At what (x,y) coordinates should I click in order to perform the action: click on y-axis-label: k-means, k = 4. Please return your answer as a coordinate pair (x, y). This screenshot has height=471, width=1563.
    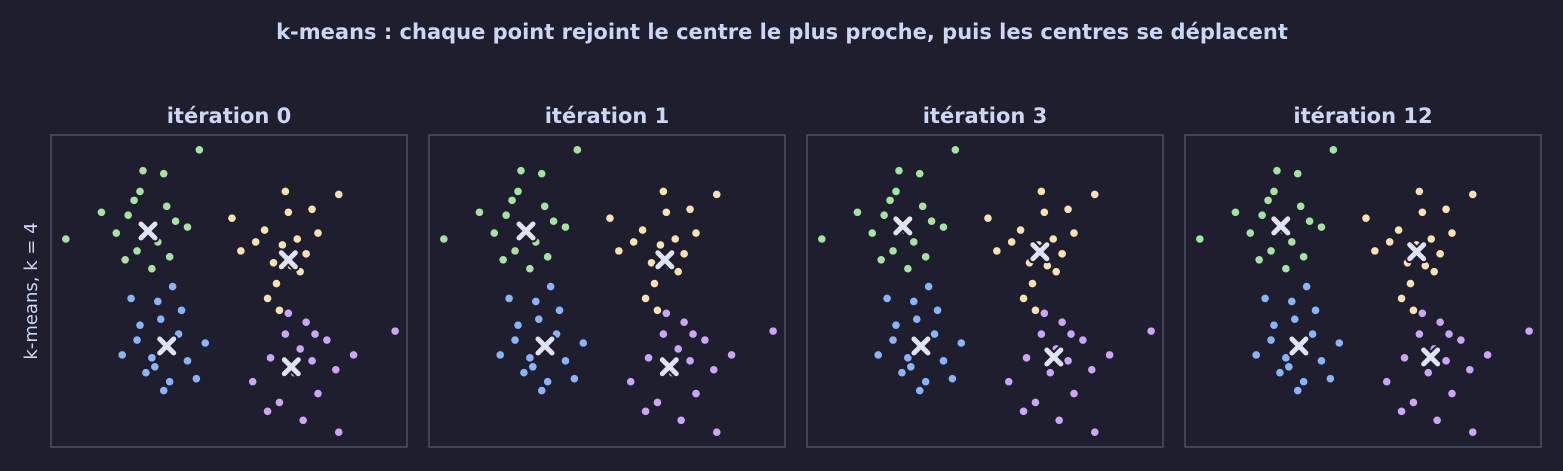
    Looking at the image, I should click on (31, 290).